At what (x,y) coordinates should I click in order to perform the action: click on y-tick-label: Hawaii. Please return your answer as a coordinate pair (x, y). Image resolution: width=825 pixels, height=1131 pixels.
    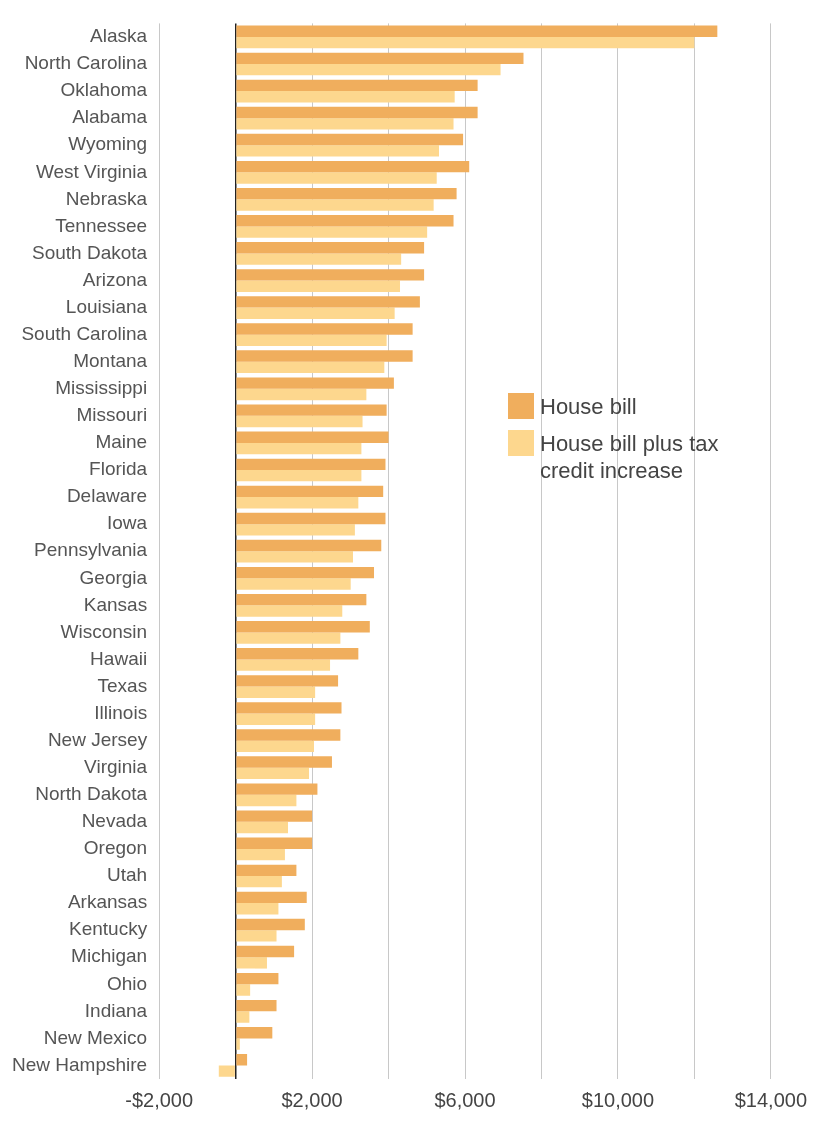
    Looking at the image, I should click on (119, 658).